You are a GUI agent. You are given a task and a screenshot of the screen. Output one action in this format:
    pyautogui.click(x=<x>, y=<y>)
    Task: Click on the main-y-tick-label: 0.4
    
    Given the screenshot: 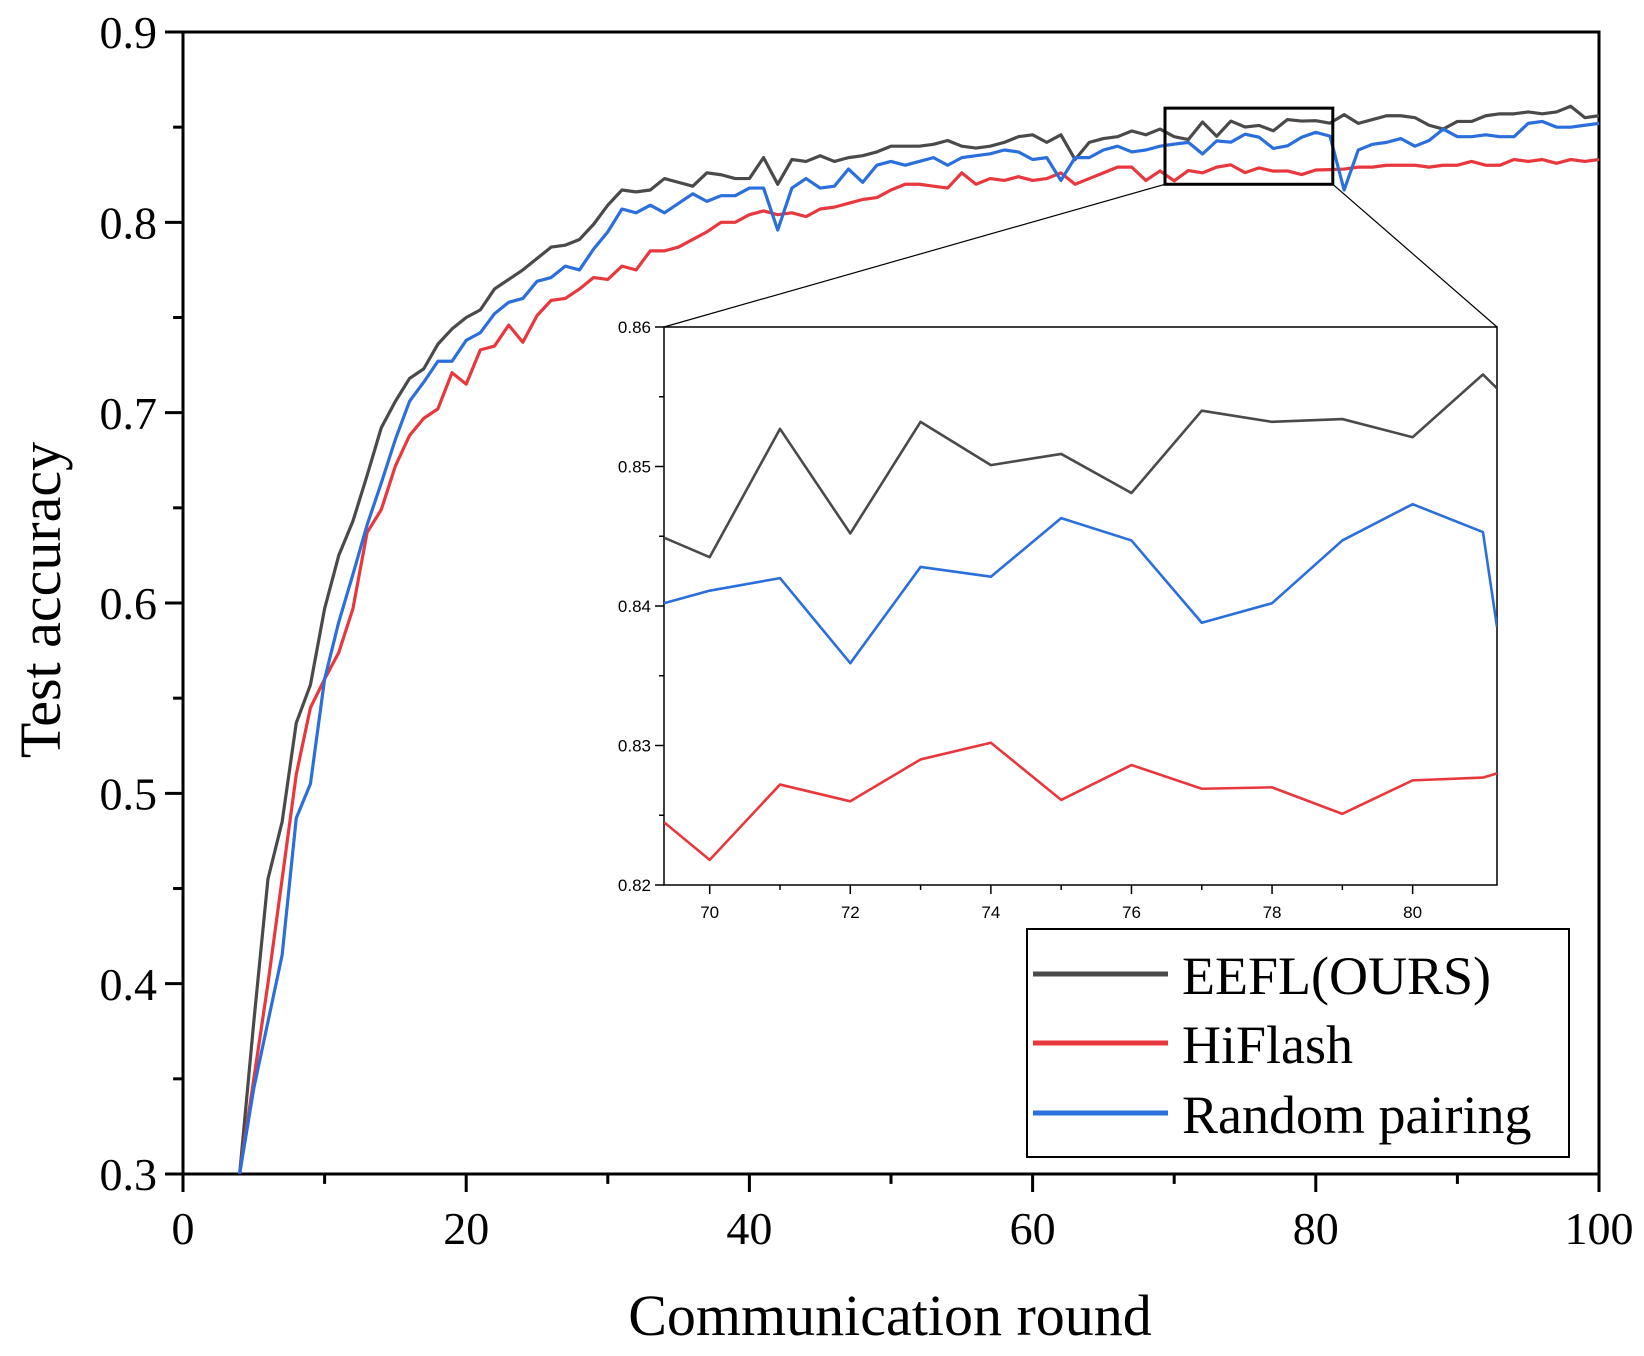 What is the action you would take?
    pyautogui.click(x=129, y=984)
    